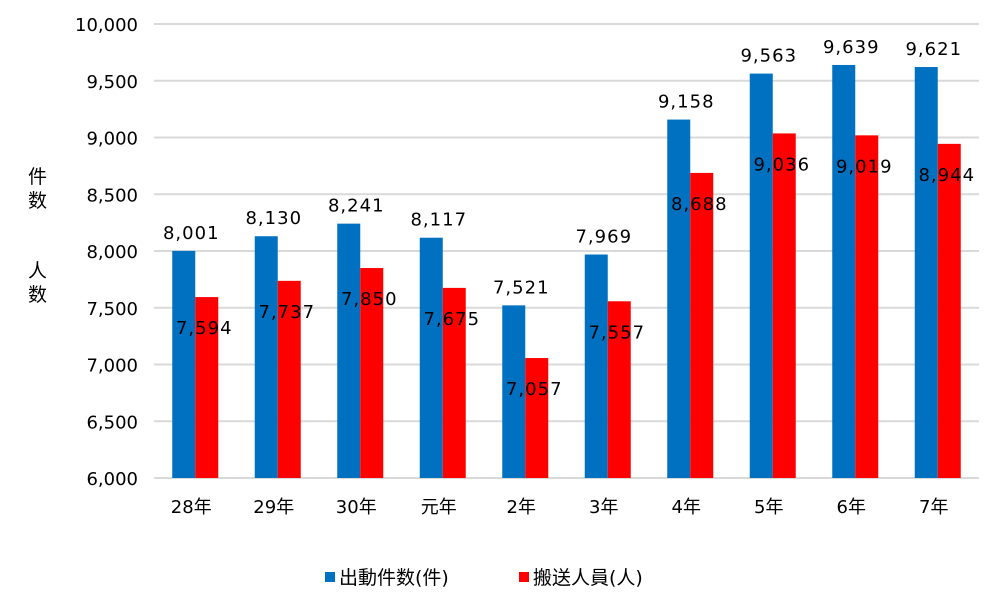  I want to click on y-axis-label-bottom: 人数, so click(37, 283).